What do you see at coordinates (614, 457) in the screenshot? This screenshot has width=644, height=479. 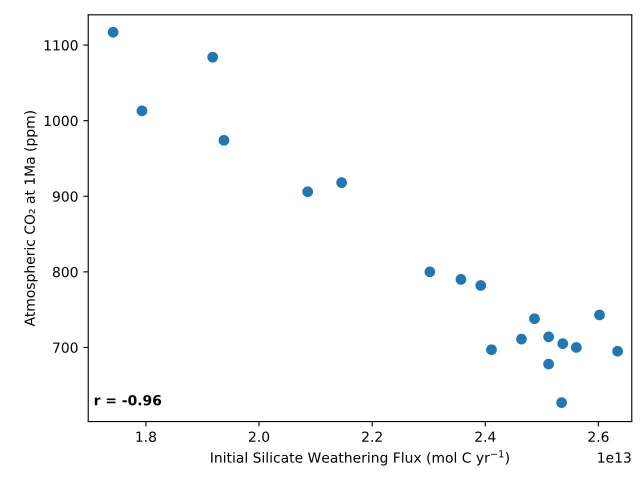 I see `text: 1e13` at bounding box center [614, 457].